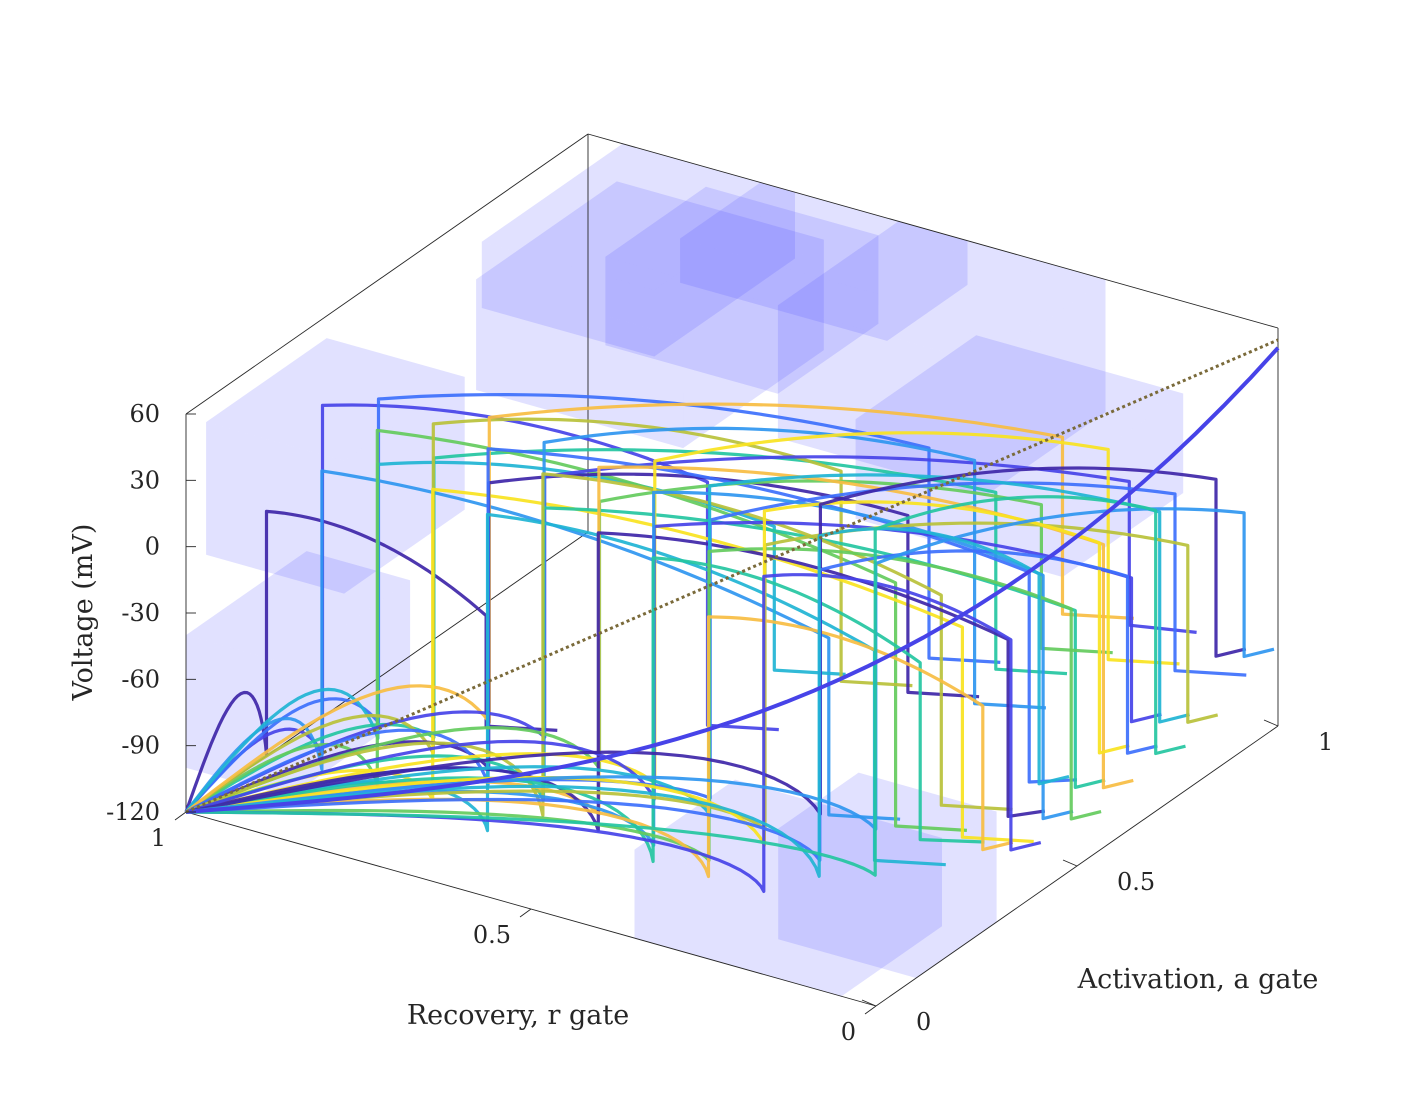 This screenshot has width=1420, height=1116. Describe the element at coordinates (492, 935) in the screenshot. I see `x-tick-label-0.5: 0.5` at that location.